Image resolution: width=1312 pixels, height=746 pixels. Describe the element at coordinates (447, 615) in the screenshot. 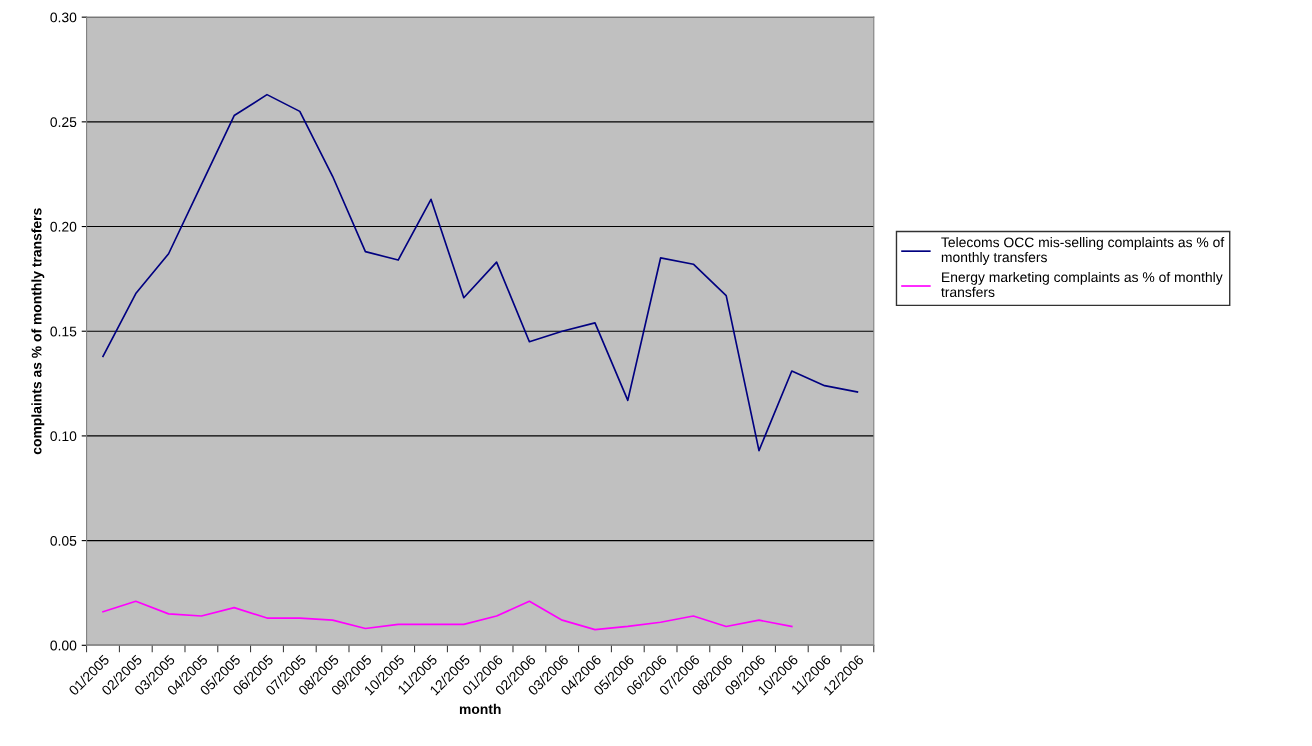

I see `line-series` at that location.